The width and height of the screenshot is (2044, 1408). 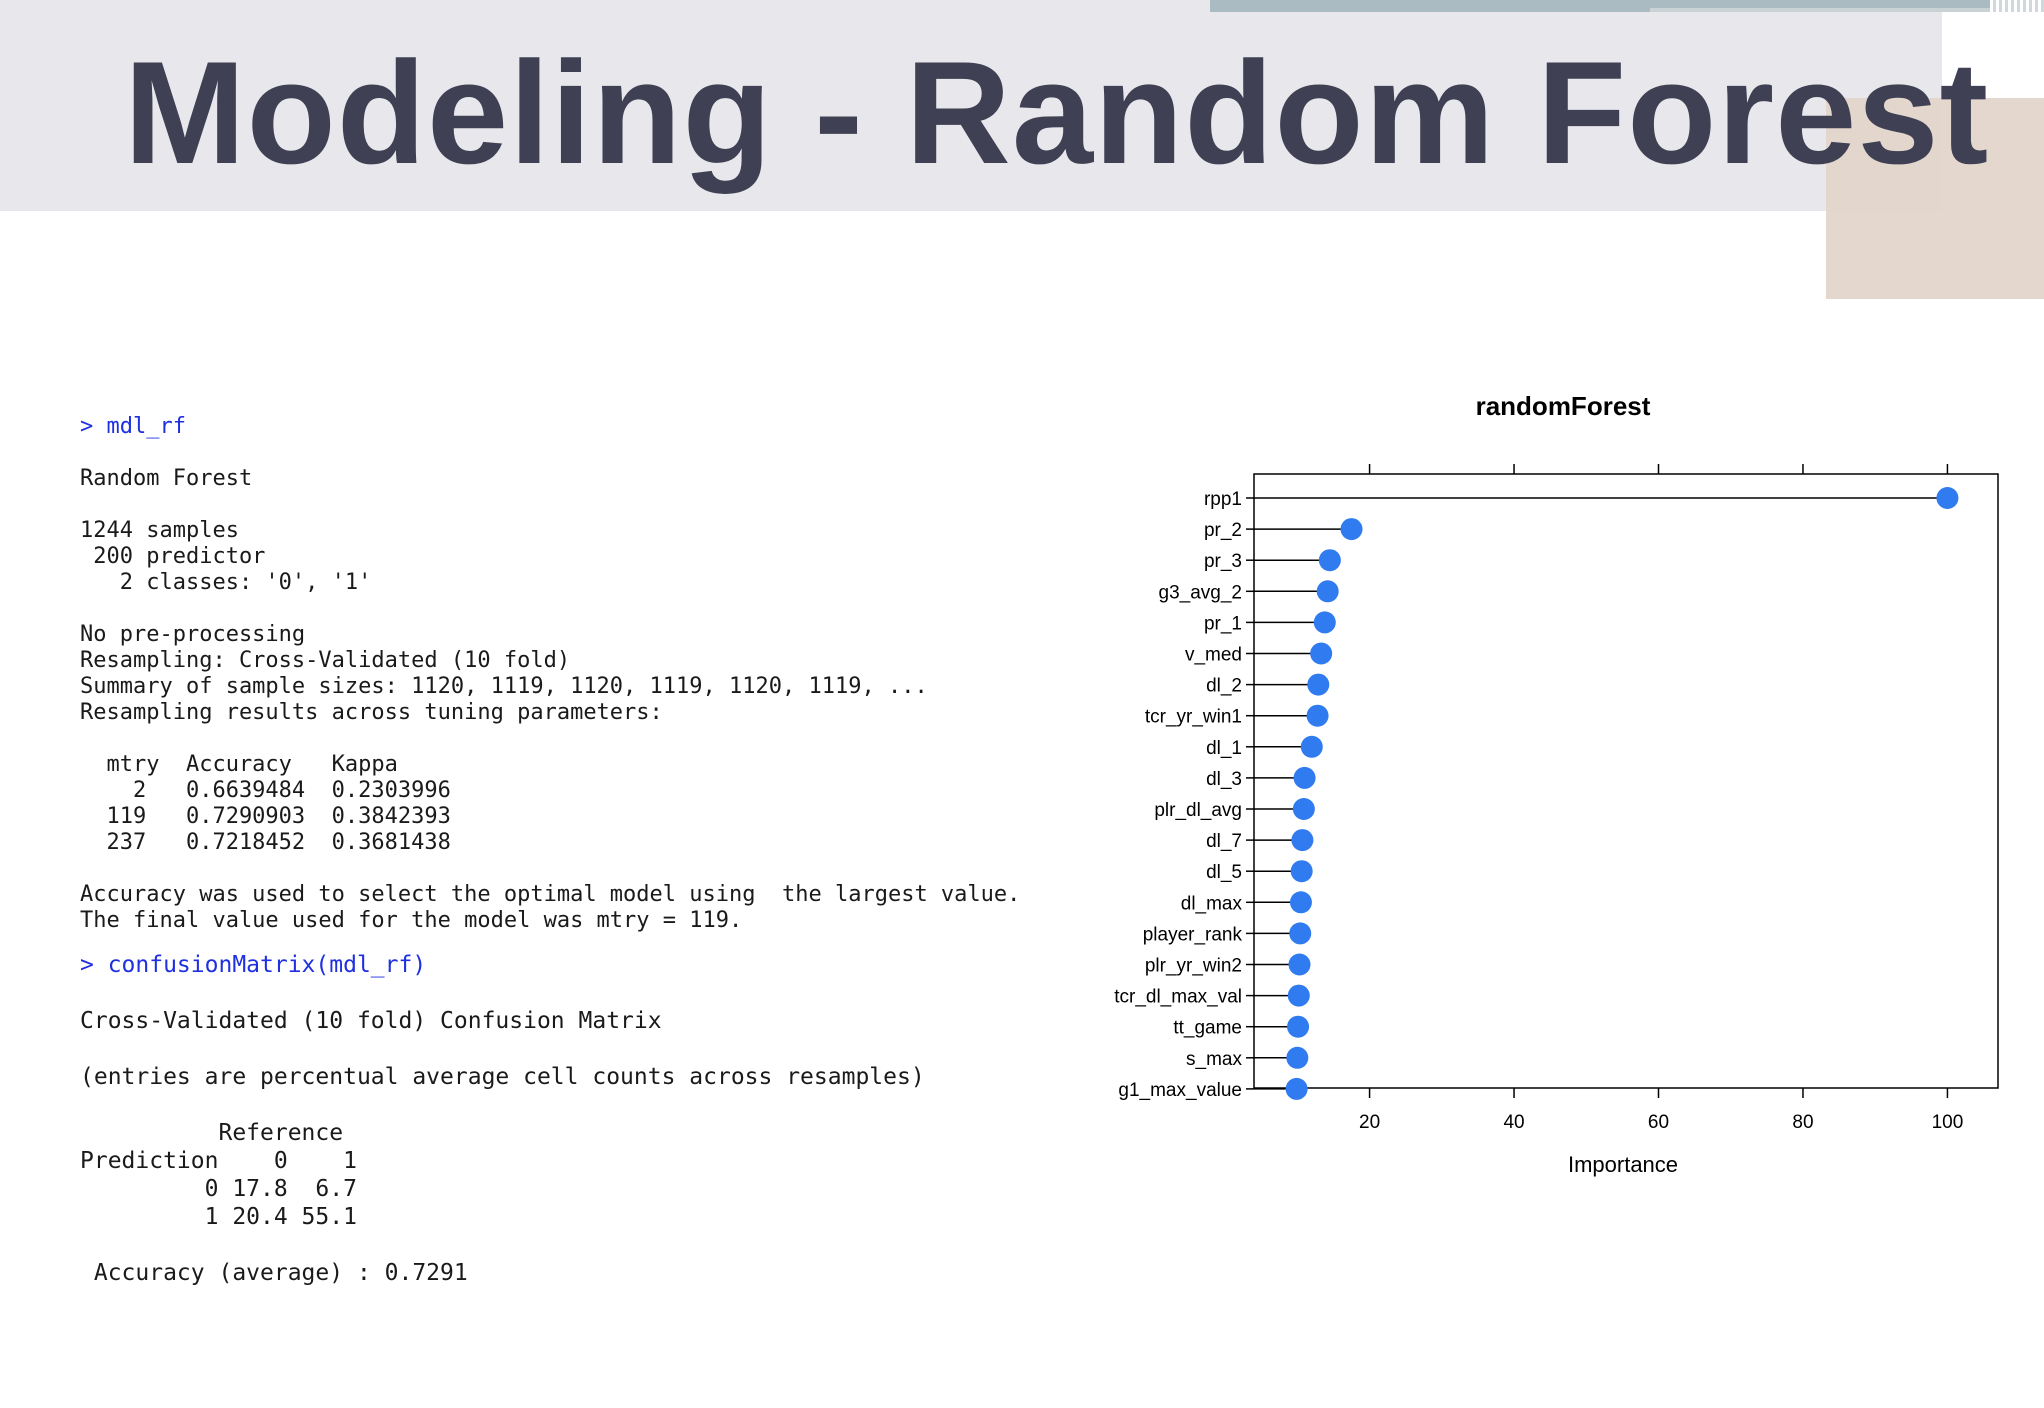 What do you see at coordinates (1207, 1028) in the screenshot?
I see `y-tick-label: tt_game` at bounding box center [1207, 1028].